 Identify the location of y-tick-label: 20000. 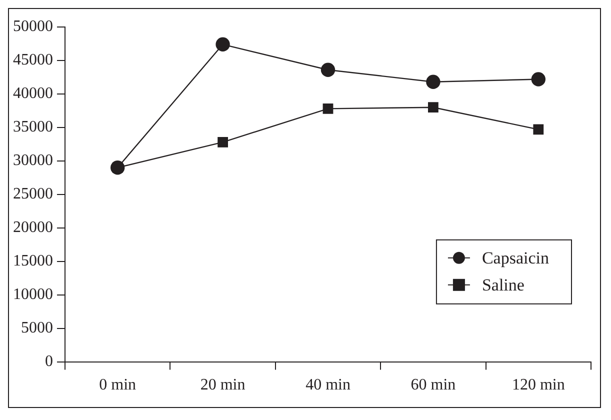
(33, 227).